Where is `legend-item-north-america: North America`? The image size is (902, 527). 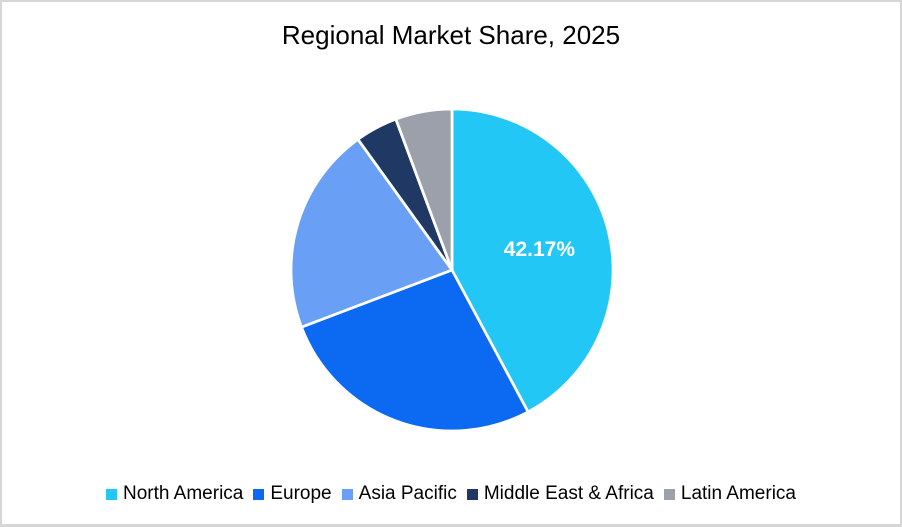 legend-item-north-america: North America is located at coordinates (174, 494).